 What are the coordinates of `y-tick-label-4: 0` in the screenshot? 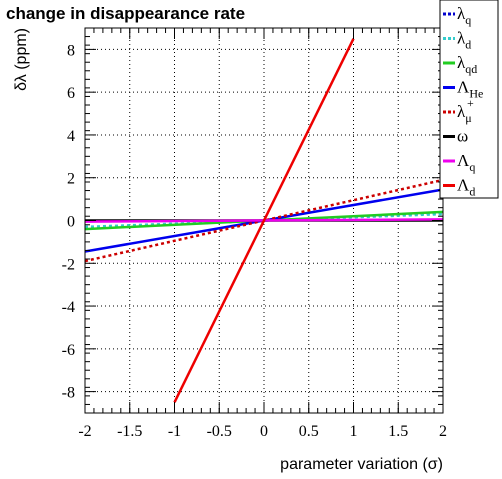 It's located at (71, 222).